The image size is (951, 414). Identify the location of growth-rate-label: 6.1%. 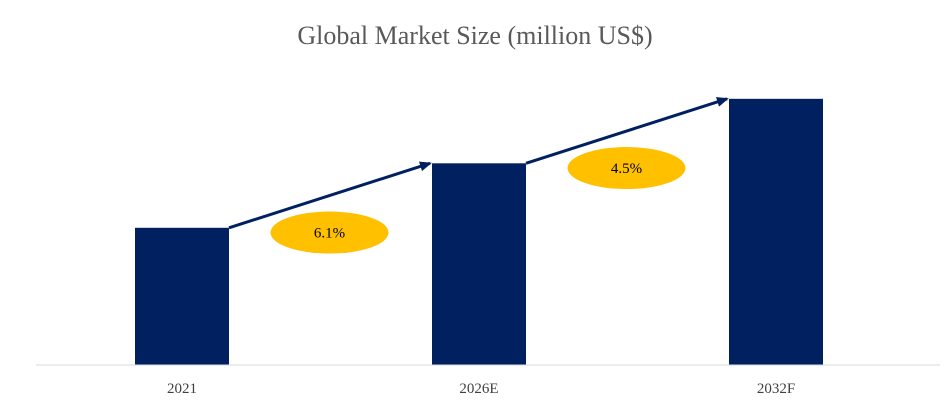
(329, 234).